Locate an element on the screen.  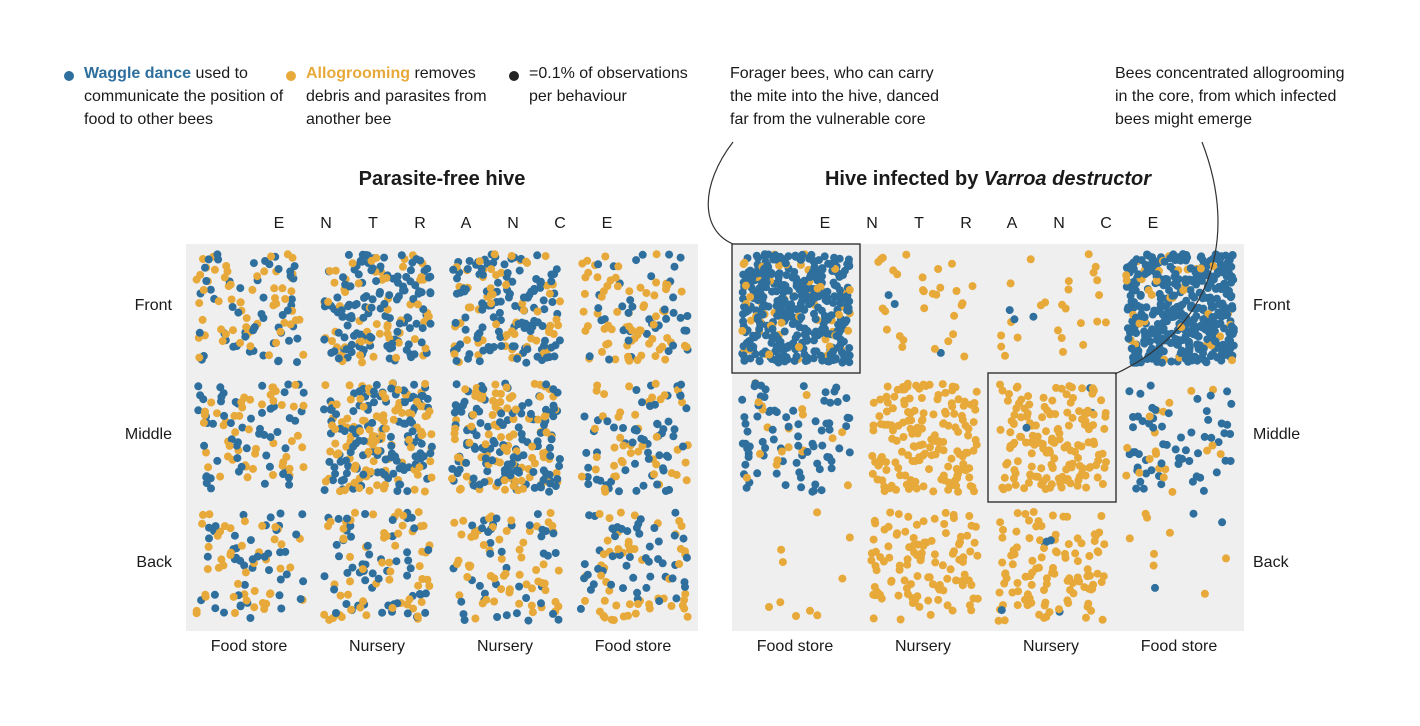
legend-scale: =0.1% of observations per behaviour is located at coordinates (604, 85).